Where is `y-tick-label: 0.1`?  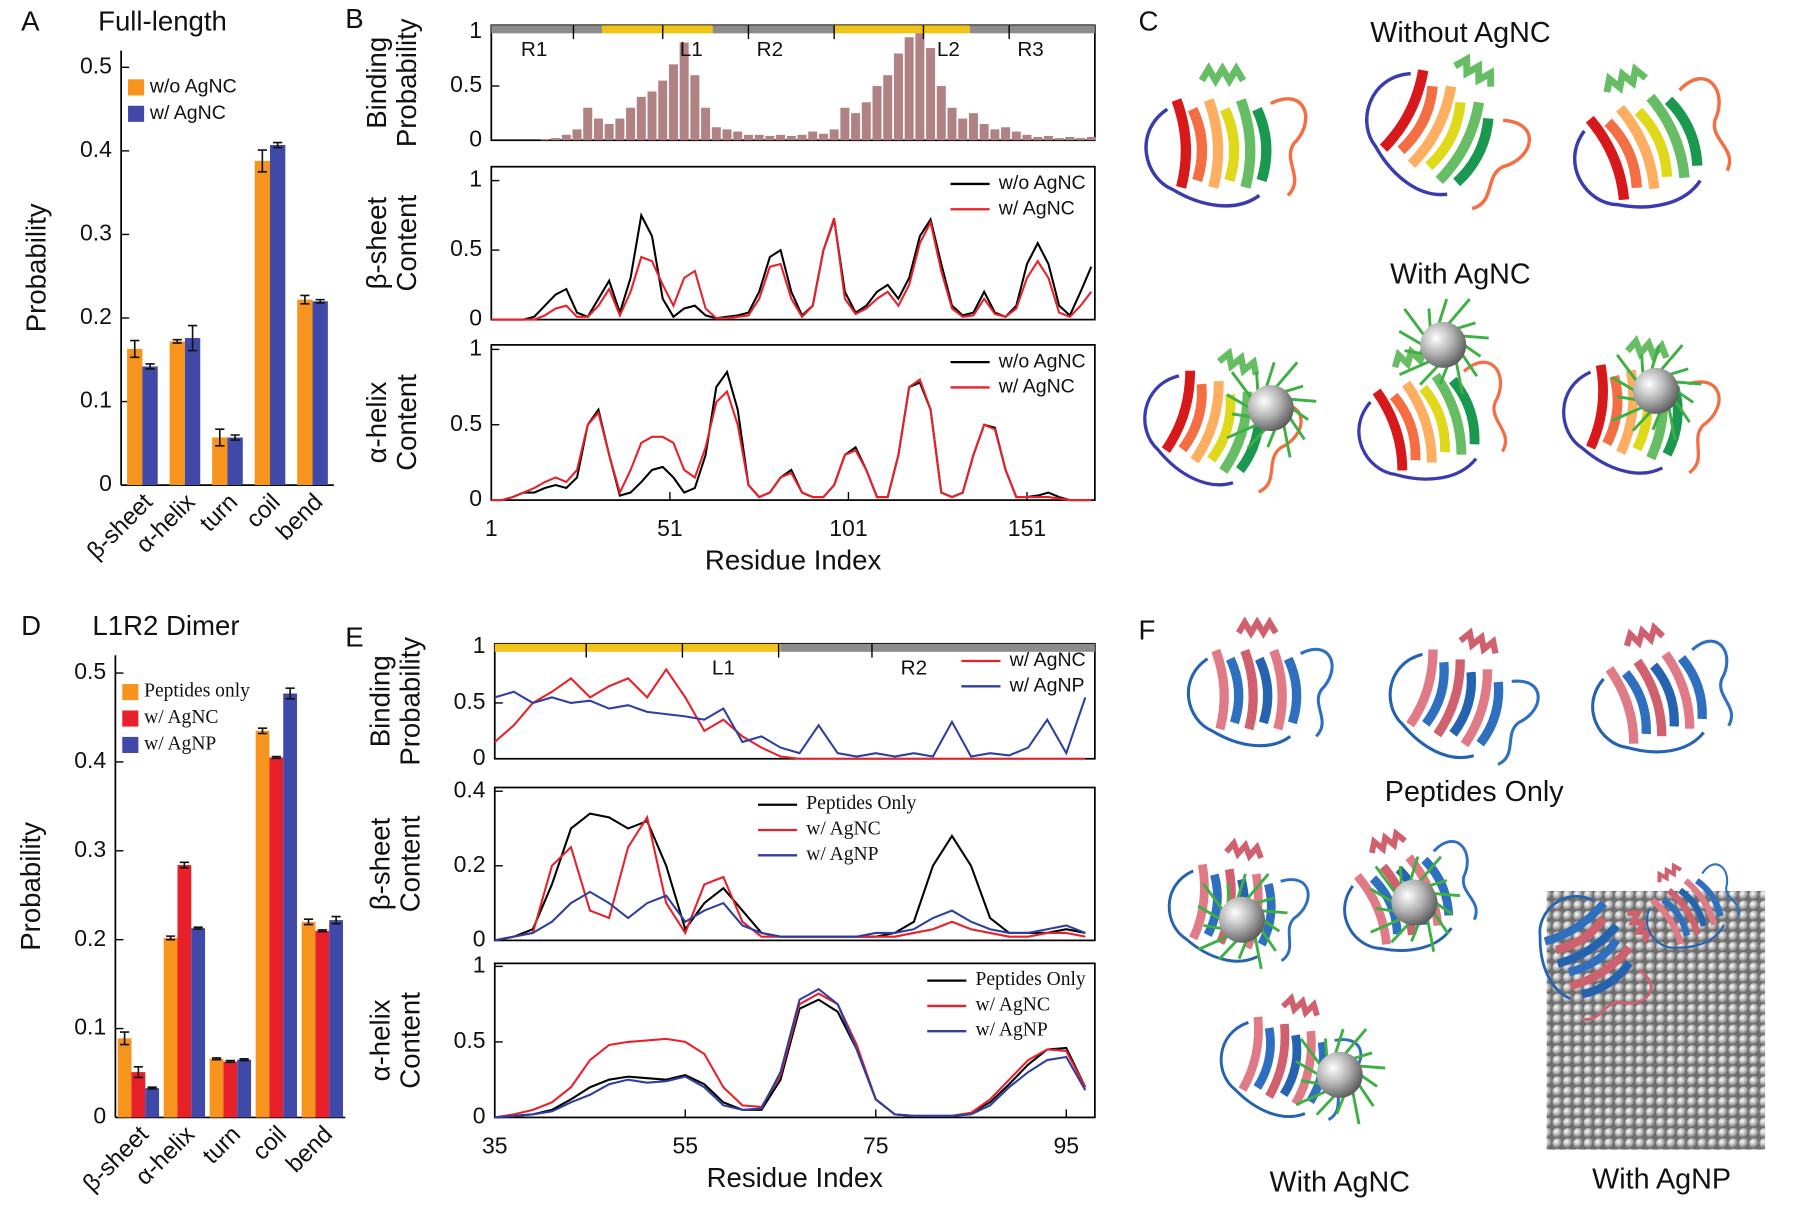 y-tick-label: 0.1 is located at coordinates (96, 400).